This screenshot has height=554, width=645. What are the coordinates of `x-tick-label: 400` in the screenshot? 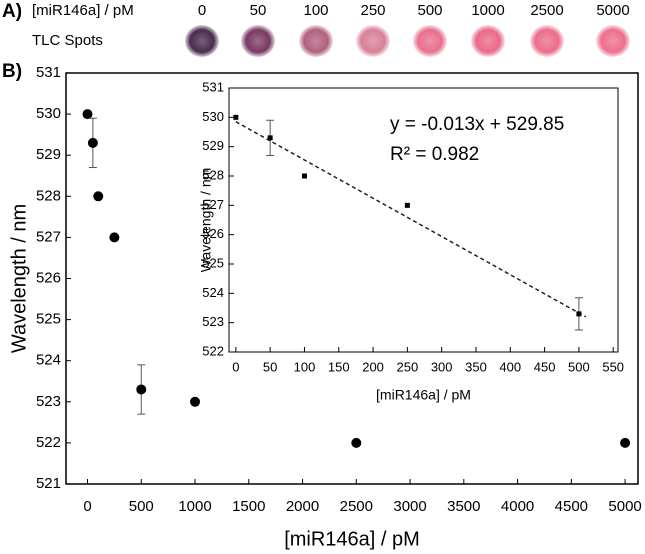 It's located at (510, 366).